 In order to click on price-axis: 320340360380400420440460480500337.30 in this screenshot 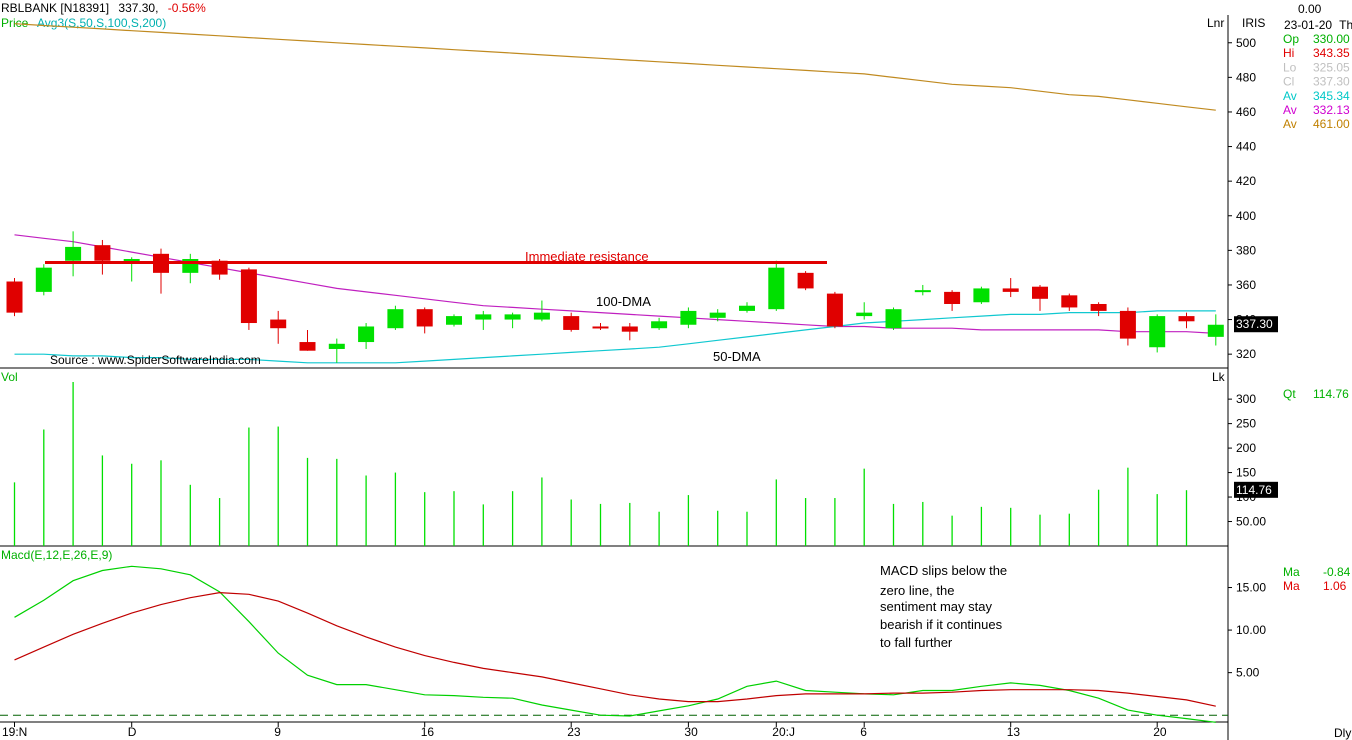, I will do `click(1253, 198)`.